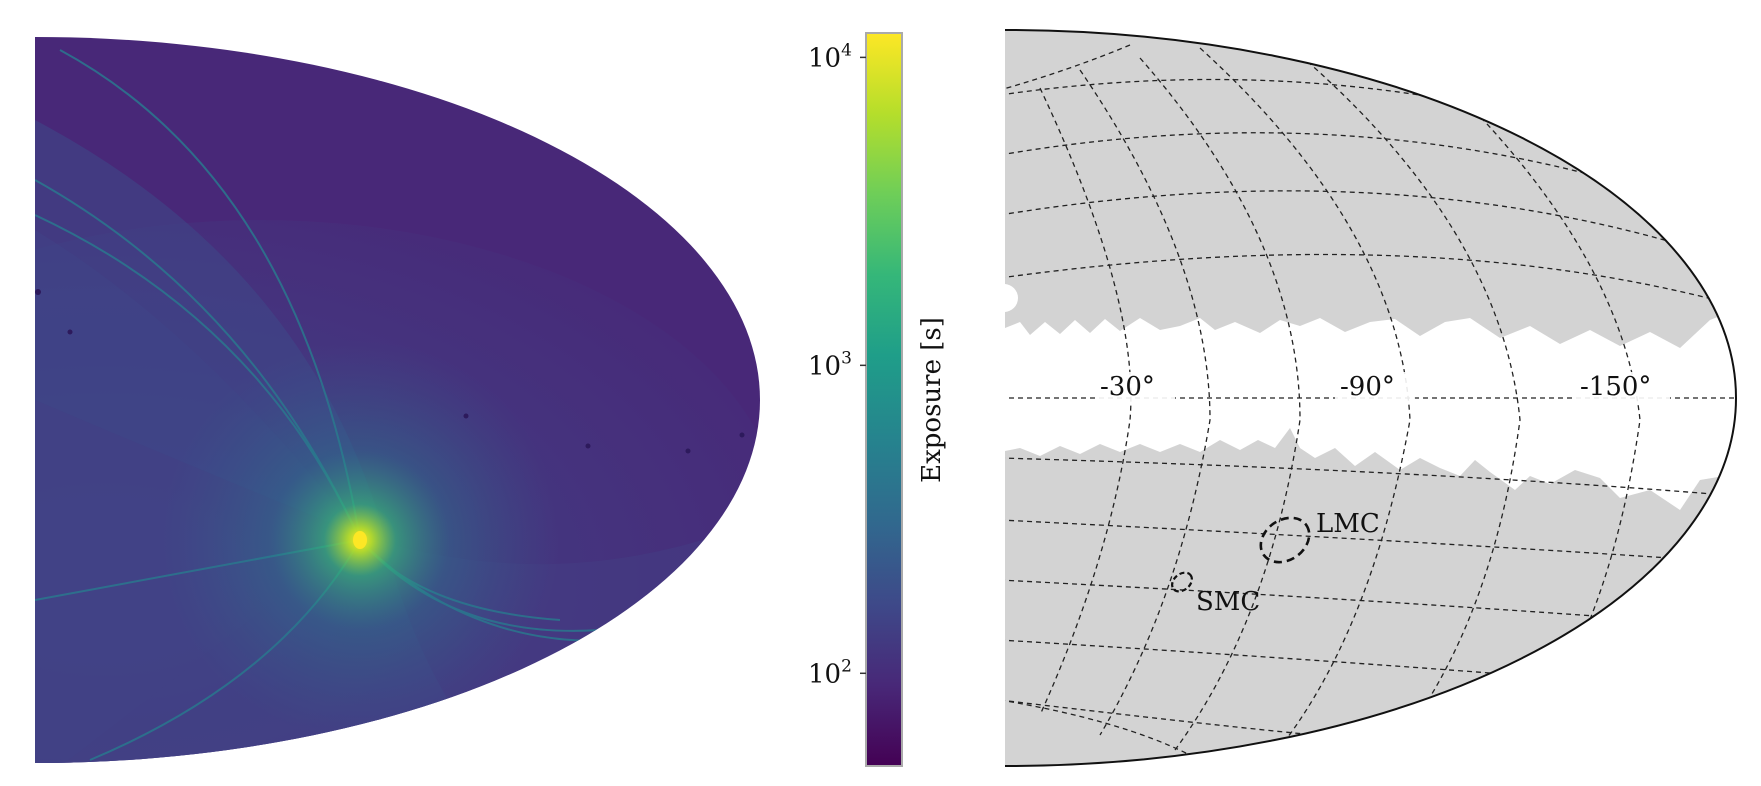 This screenshot has height=786, width=1761. I want to click on lmc-region, so click(1285, 540).